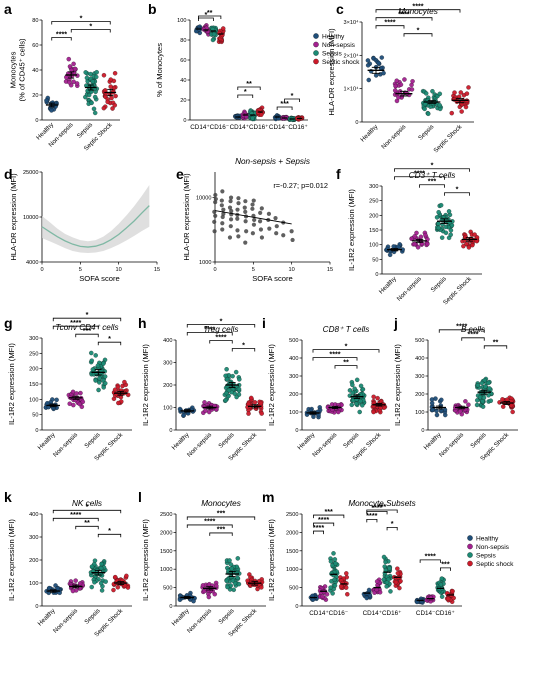 The width and height of the screenshot is (537, 685). I want to click on group-label: CD14⁺CD16⁻, so click(328, 613).